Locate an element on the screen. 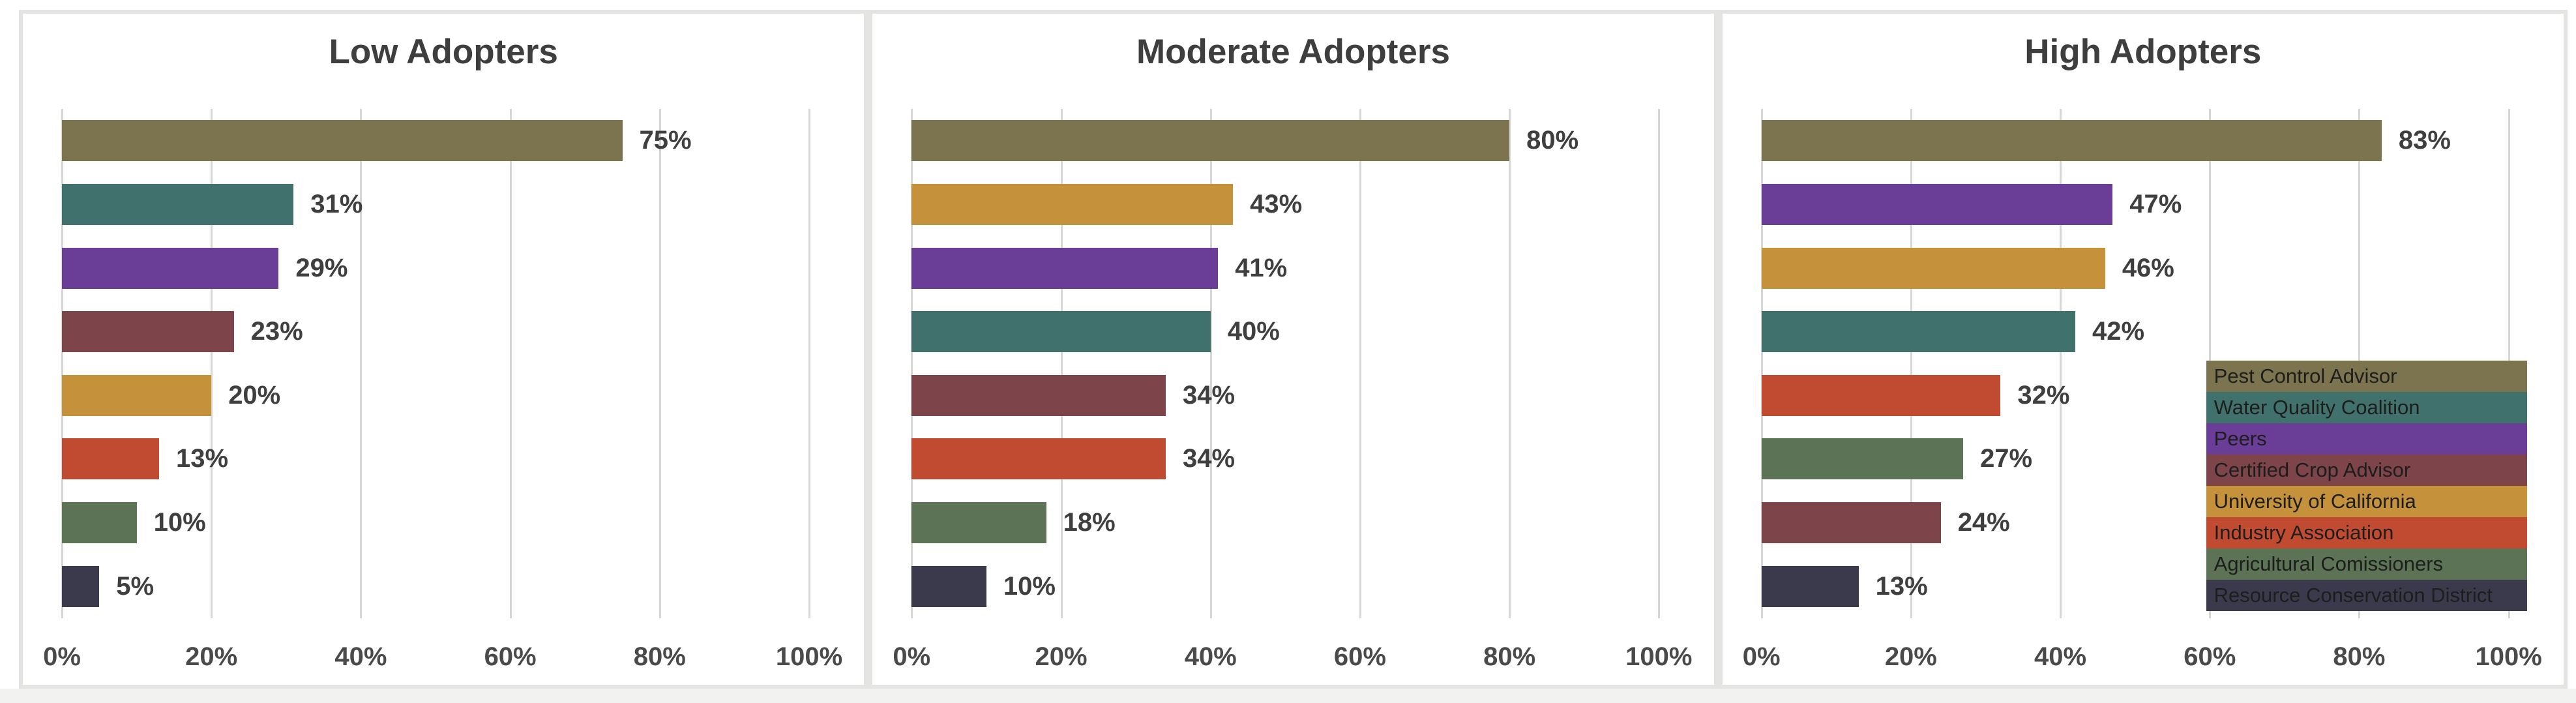 Image resolution: width=2576 pixels, height=703 pixels. bar-row: 46% is located at coordinates (2135, 268).